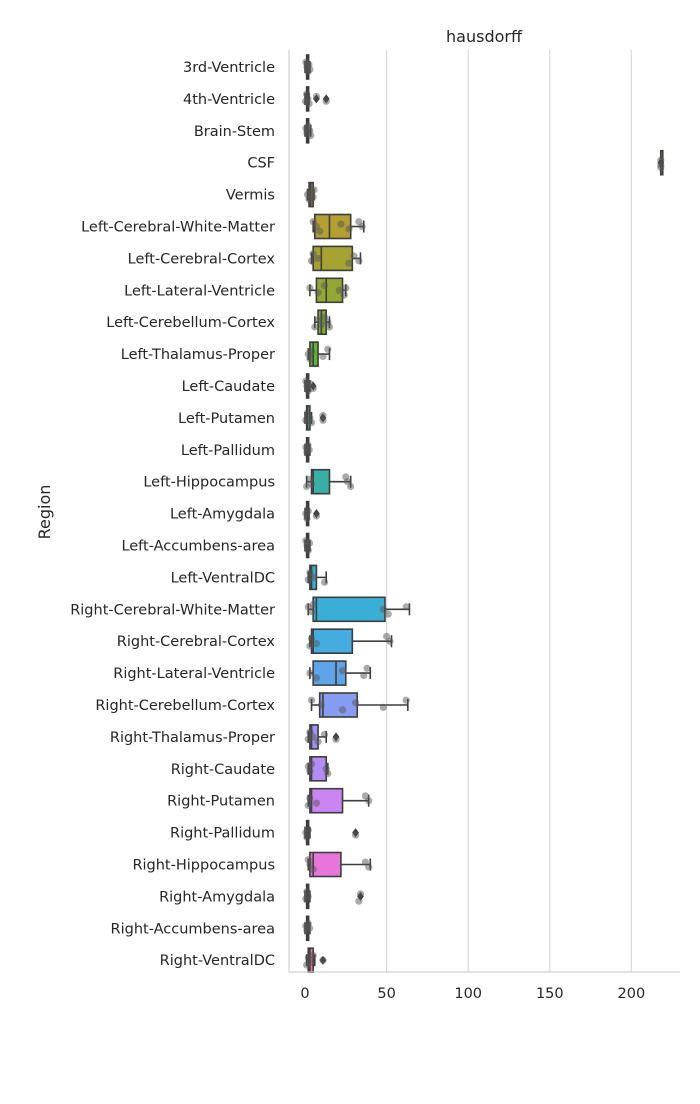 This screenshot has width=700, height=1104. What do you see at coordinates (468, 994) in the screenshot?
I see `x-tick-label: 100` at bounding box center [468, 994].